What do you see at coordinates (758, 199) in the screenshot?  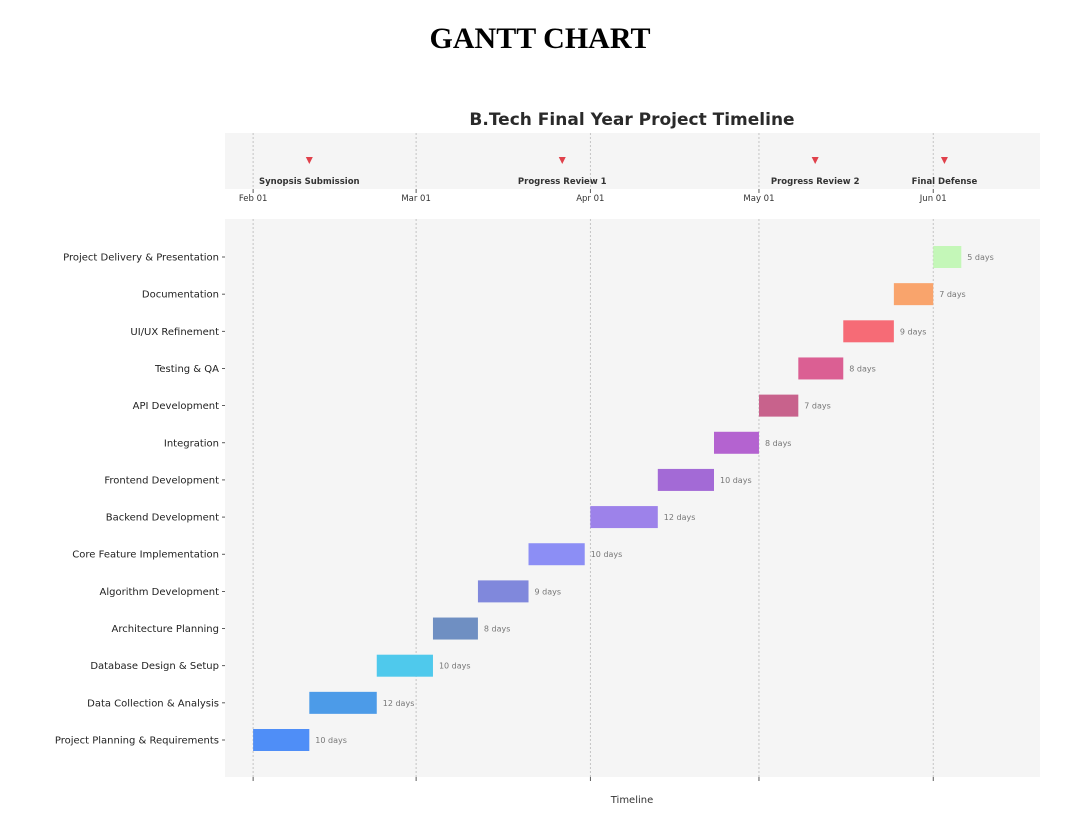 I see `date-tick-label: May 01` at bounding box center [758, 199].